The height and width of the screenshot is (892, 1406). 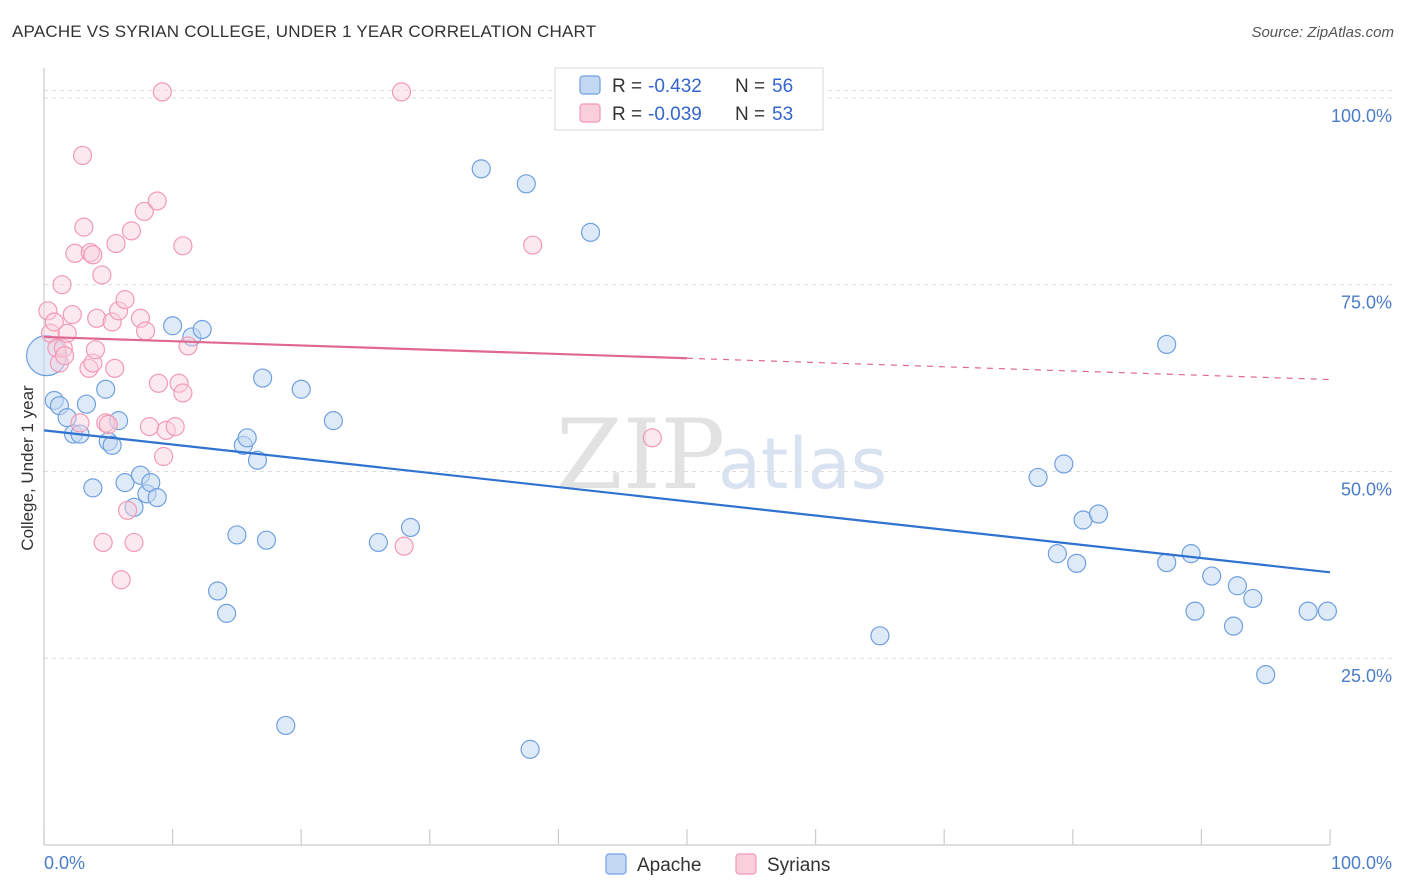 What do you see at coordinates (1366, 676) in the screenshot?
I see `y-tick-label: 25.0%` at bounding box center [1366, 676].